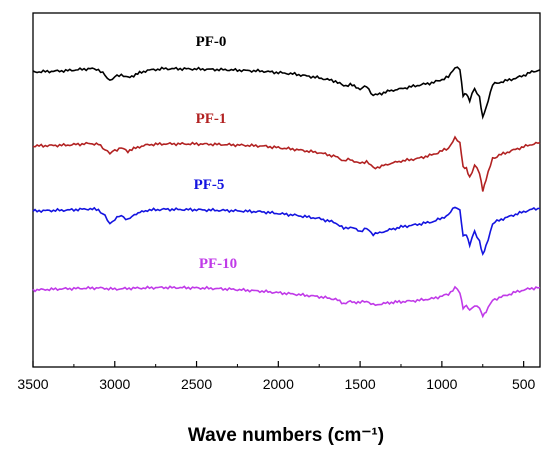  Describe the element at coordinates (441, 384) in the screenshot. I see `x-tick-label: 1000` at that location.